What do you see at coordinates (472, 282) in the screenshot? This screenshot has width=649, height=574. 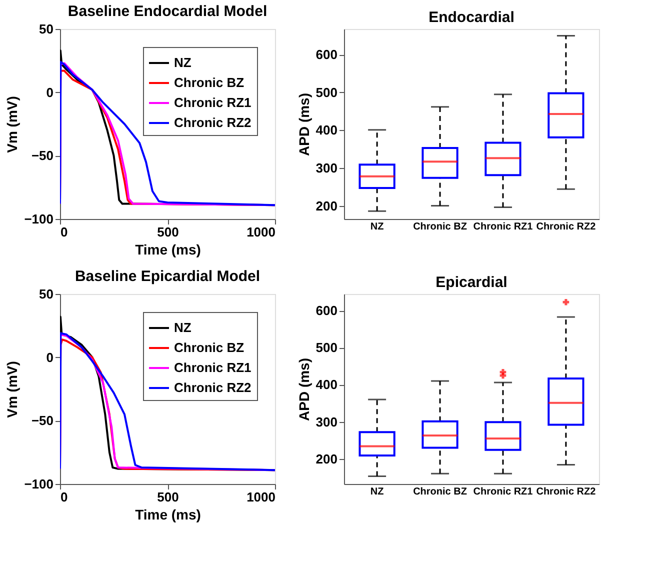 I see `chart-title: Epicardial` at bounding box center [472, 282].